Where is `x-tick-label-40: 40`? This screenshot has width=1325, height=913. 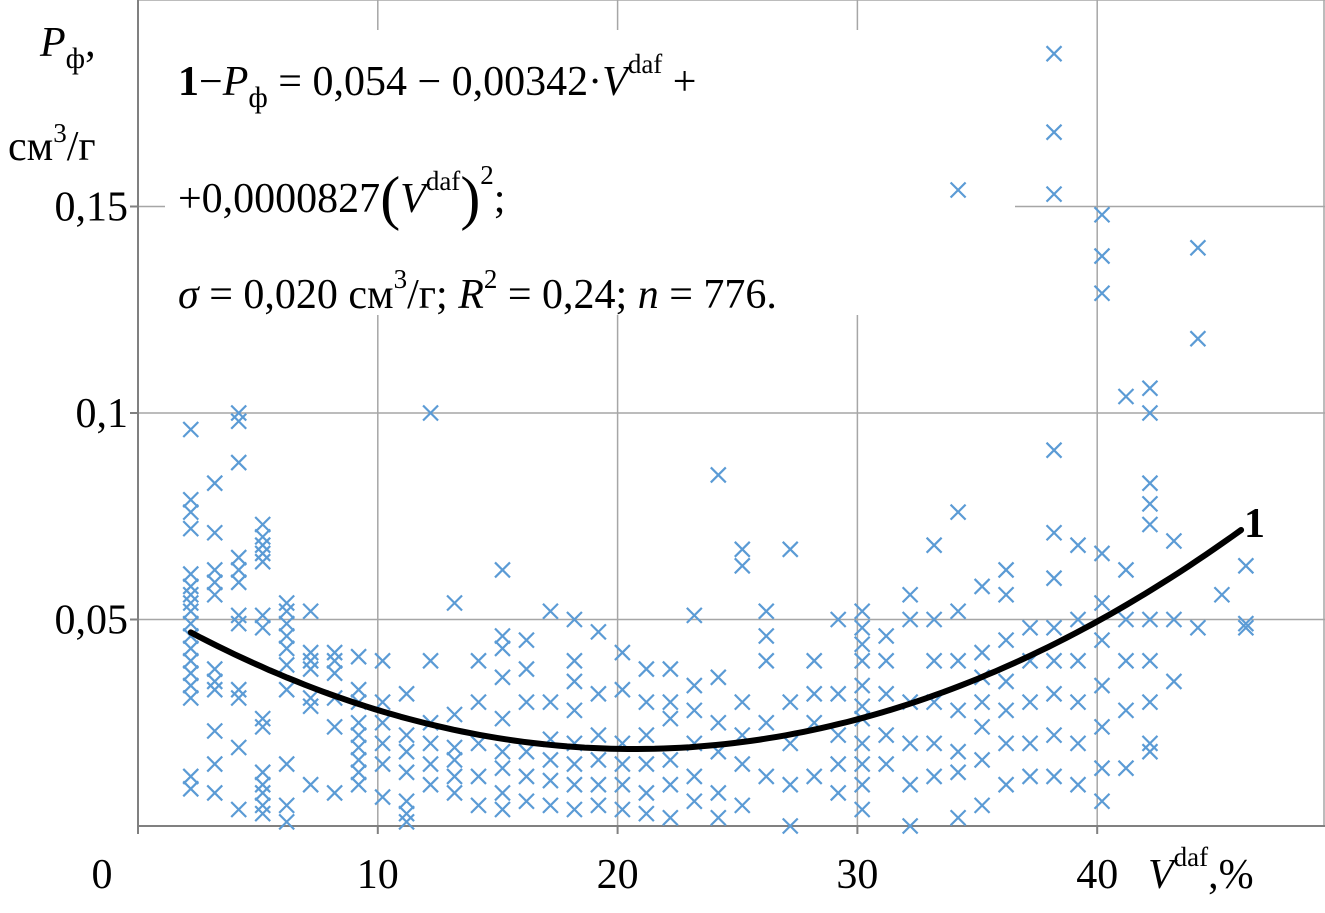
x-tick-label-40: 40 is located at coordinates (1097, 875).